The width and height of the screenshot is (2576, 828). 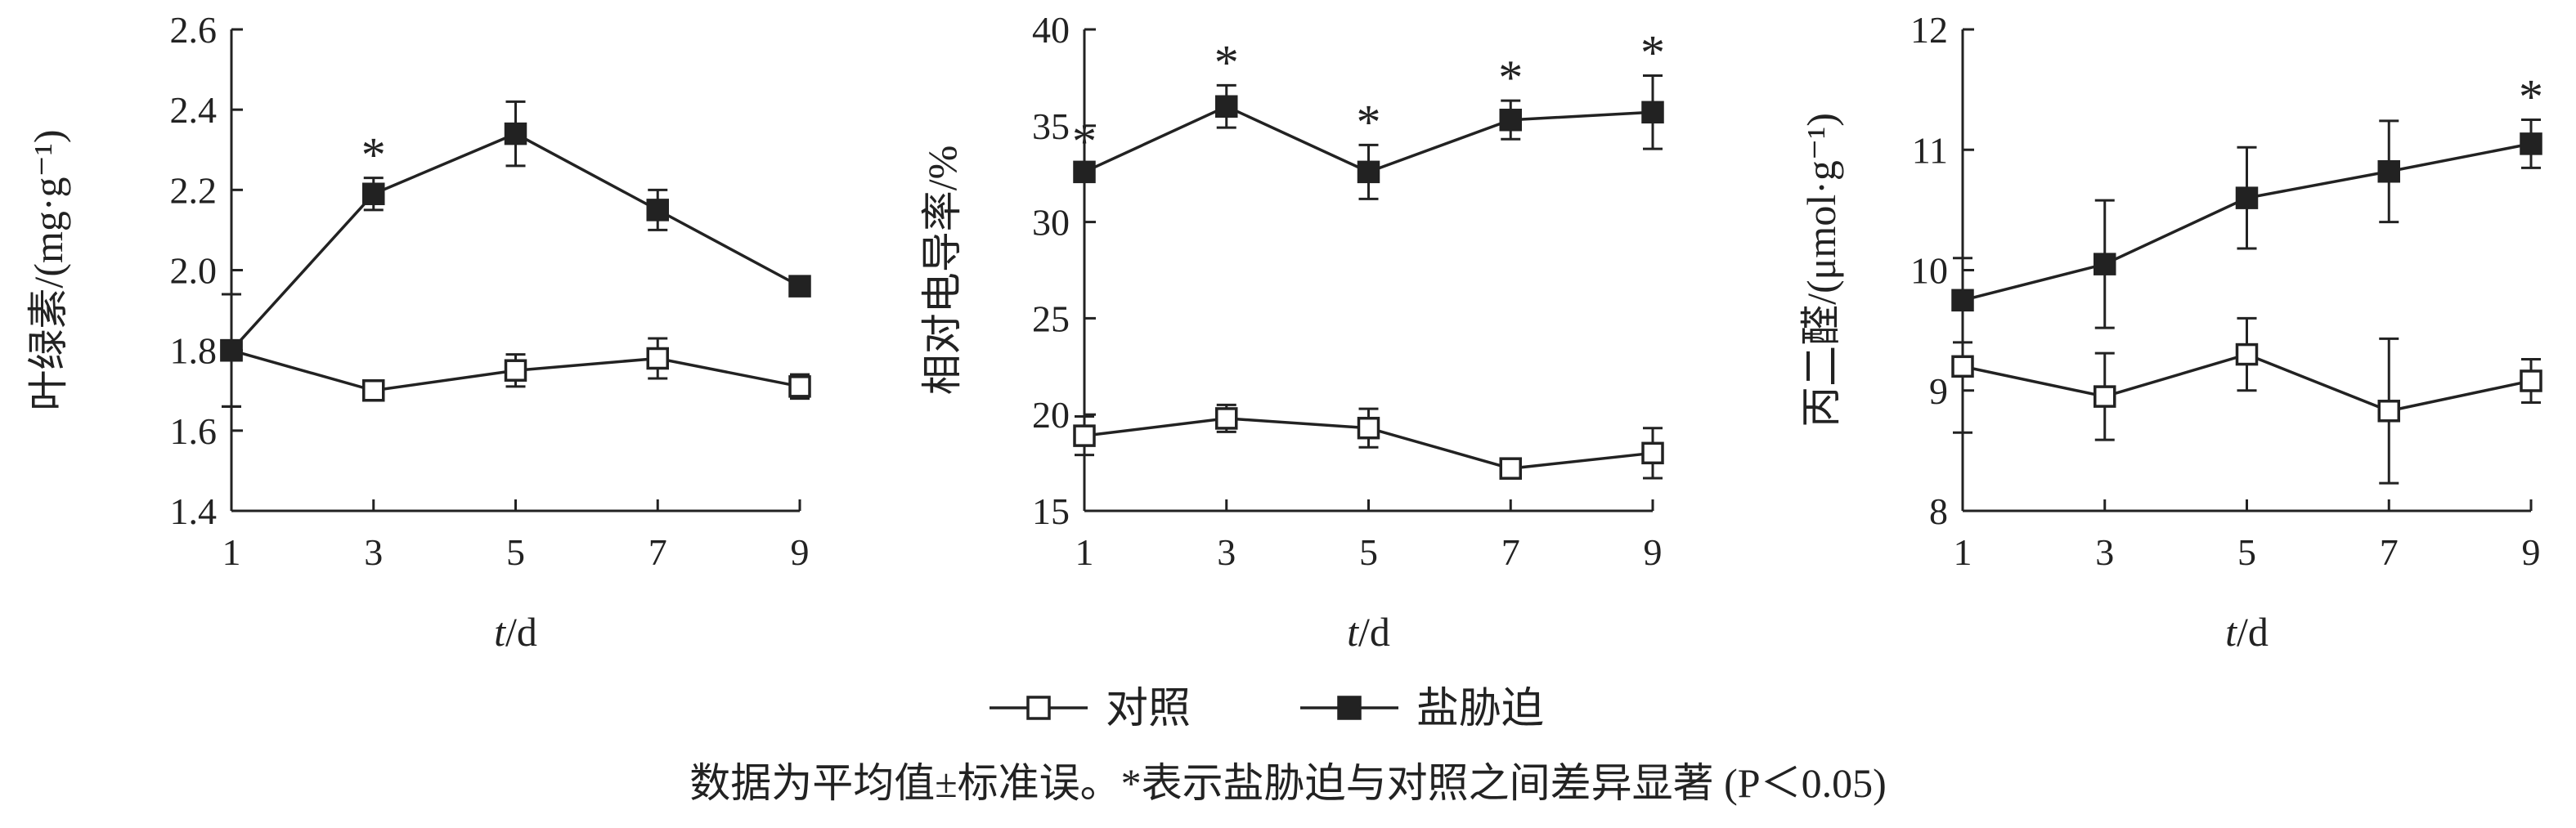 I want to click on y-tick-label: 2.6, so click(x=194, y=30).